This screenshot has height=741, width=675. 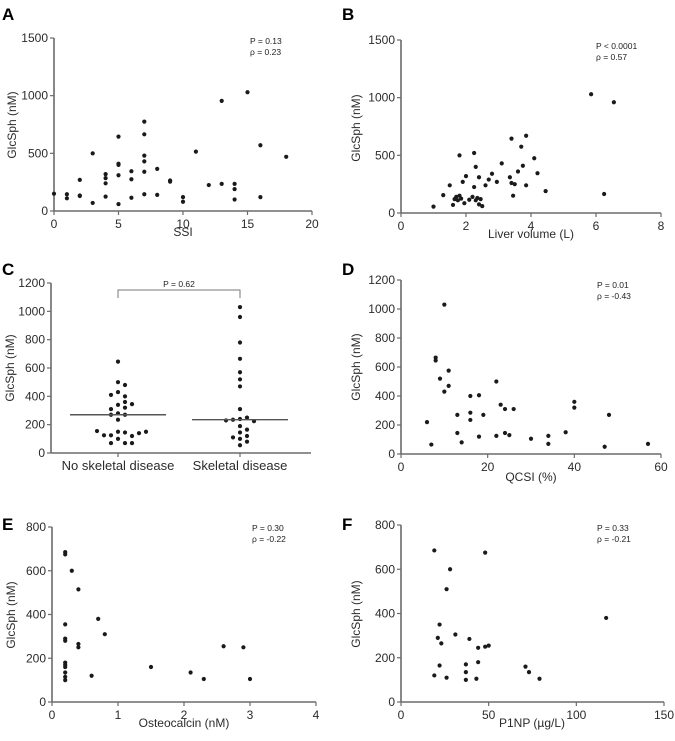 I want to click on x-category-label: Skeletal disease, so click(x=240, y=465).